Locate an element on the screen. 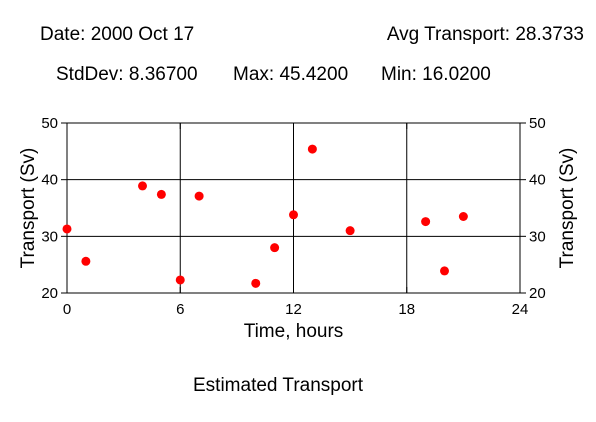  x-tick-label: 0 is located at coordinates (67, 309).